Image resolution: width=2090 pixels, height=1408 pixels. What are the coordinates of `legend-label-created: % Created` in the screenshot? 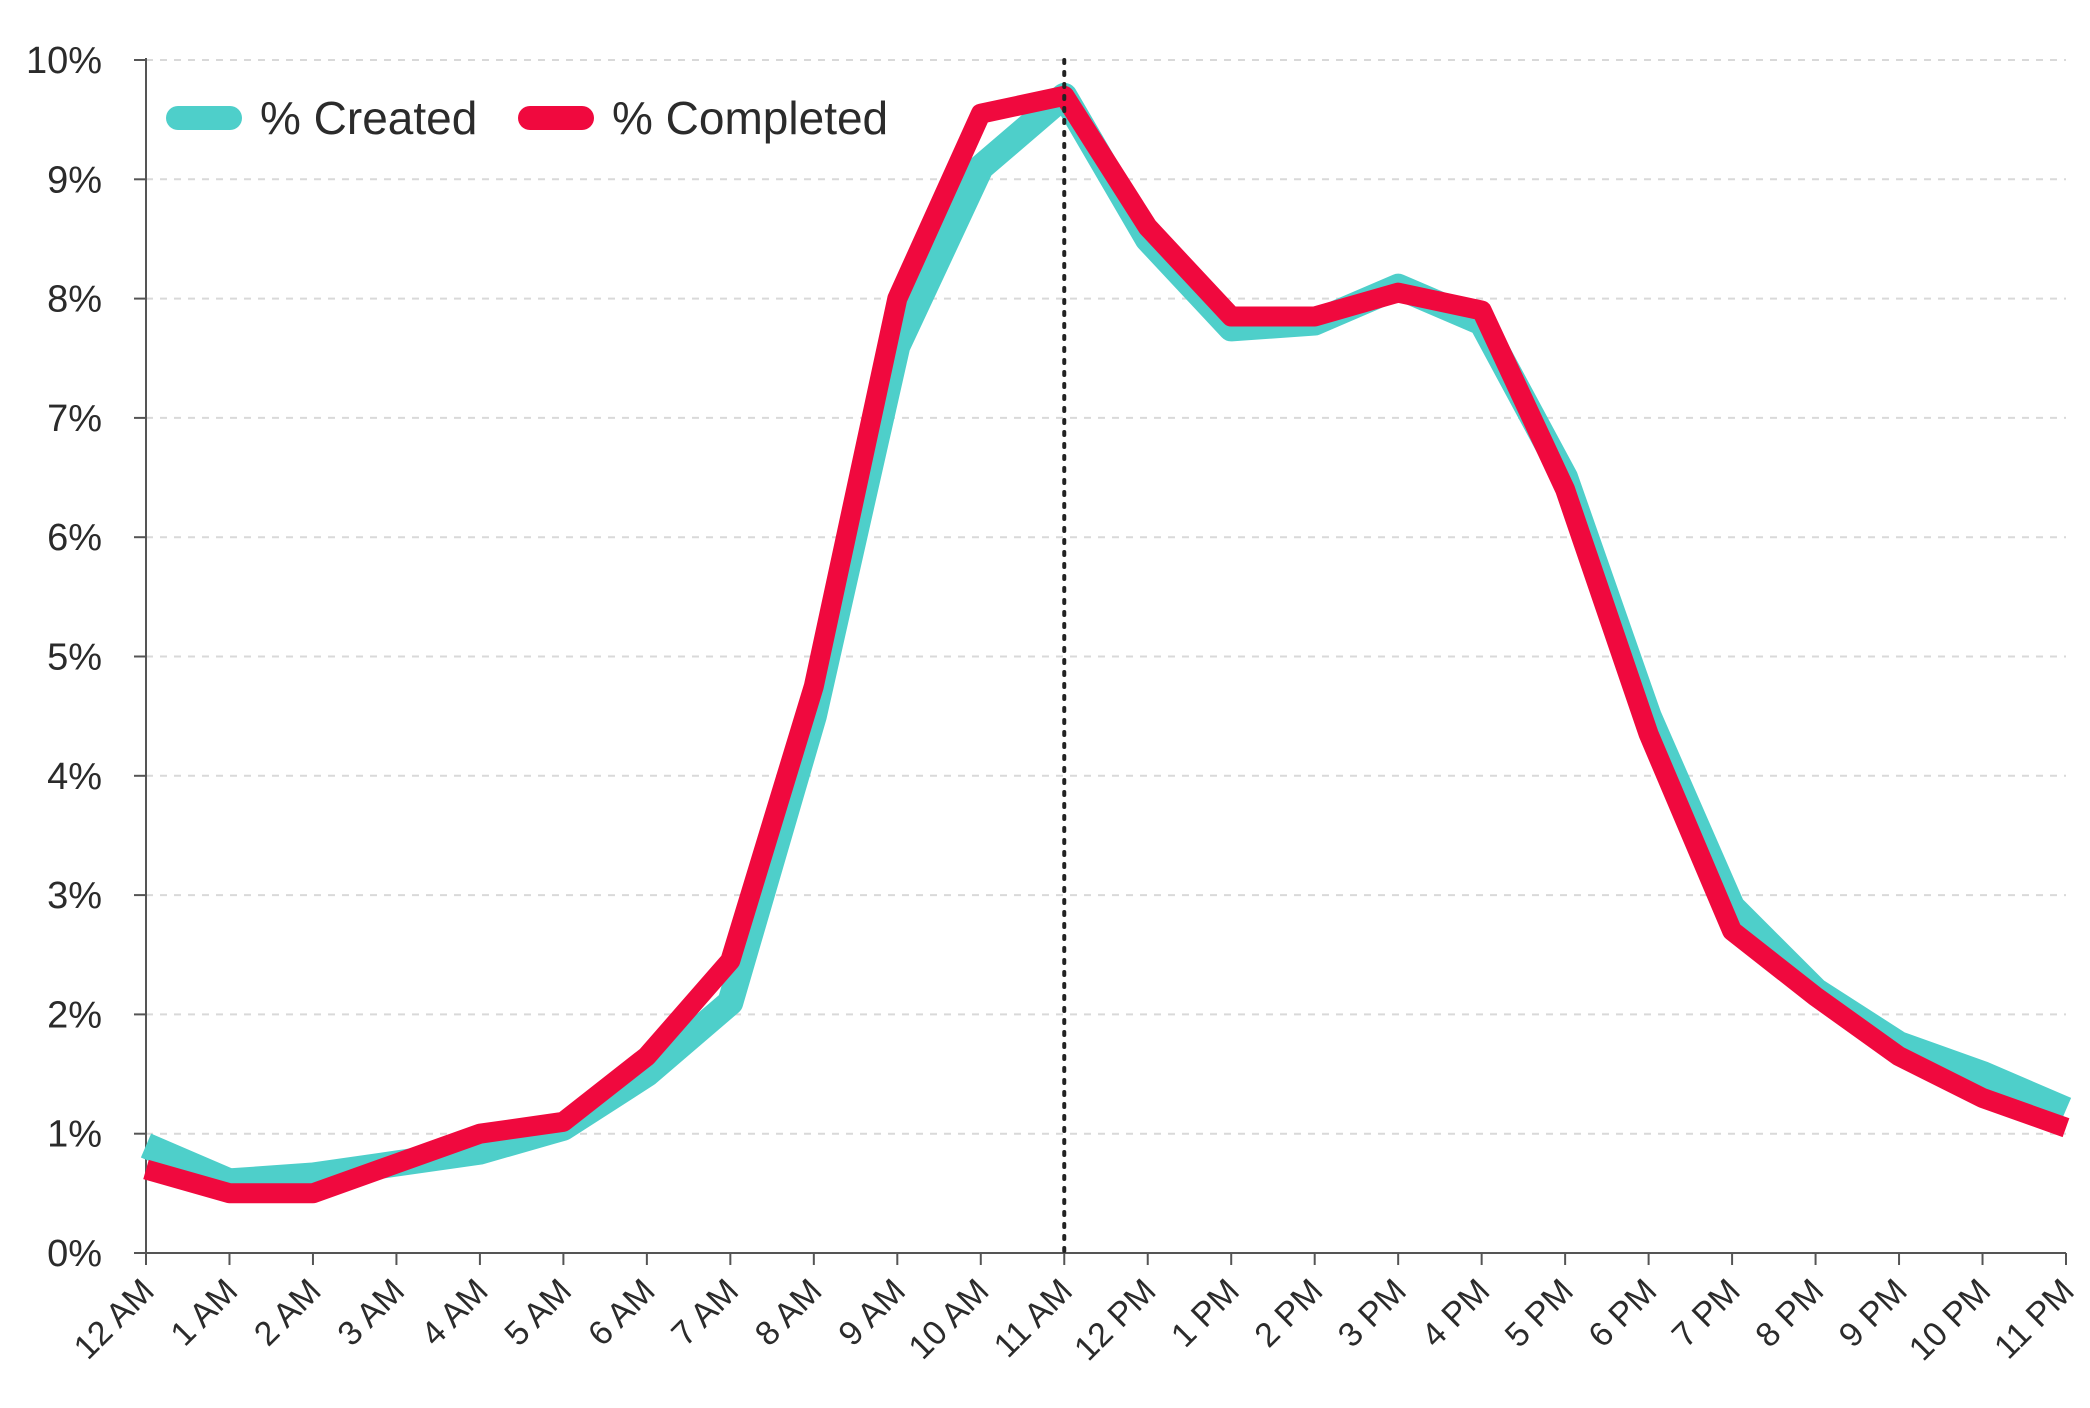 It's located at (368, 118).